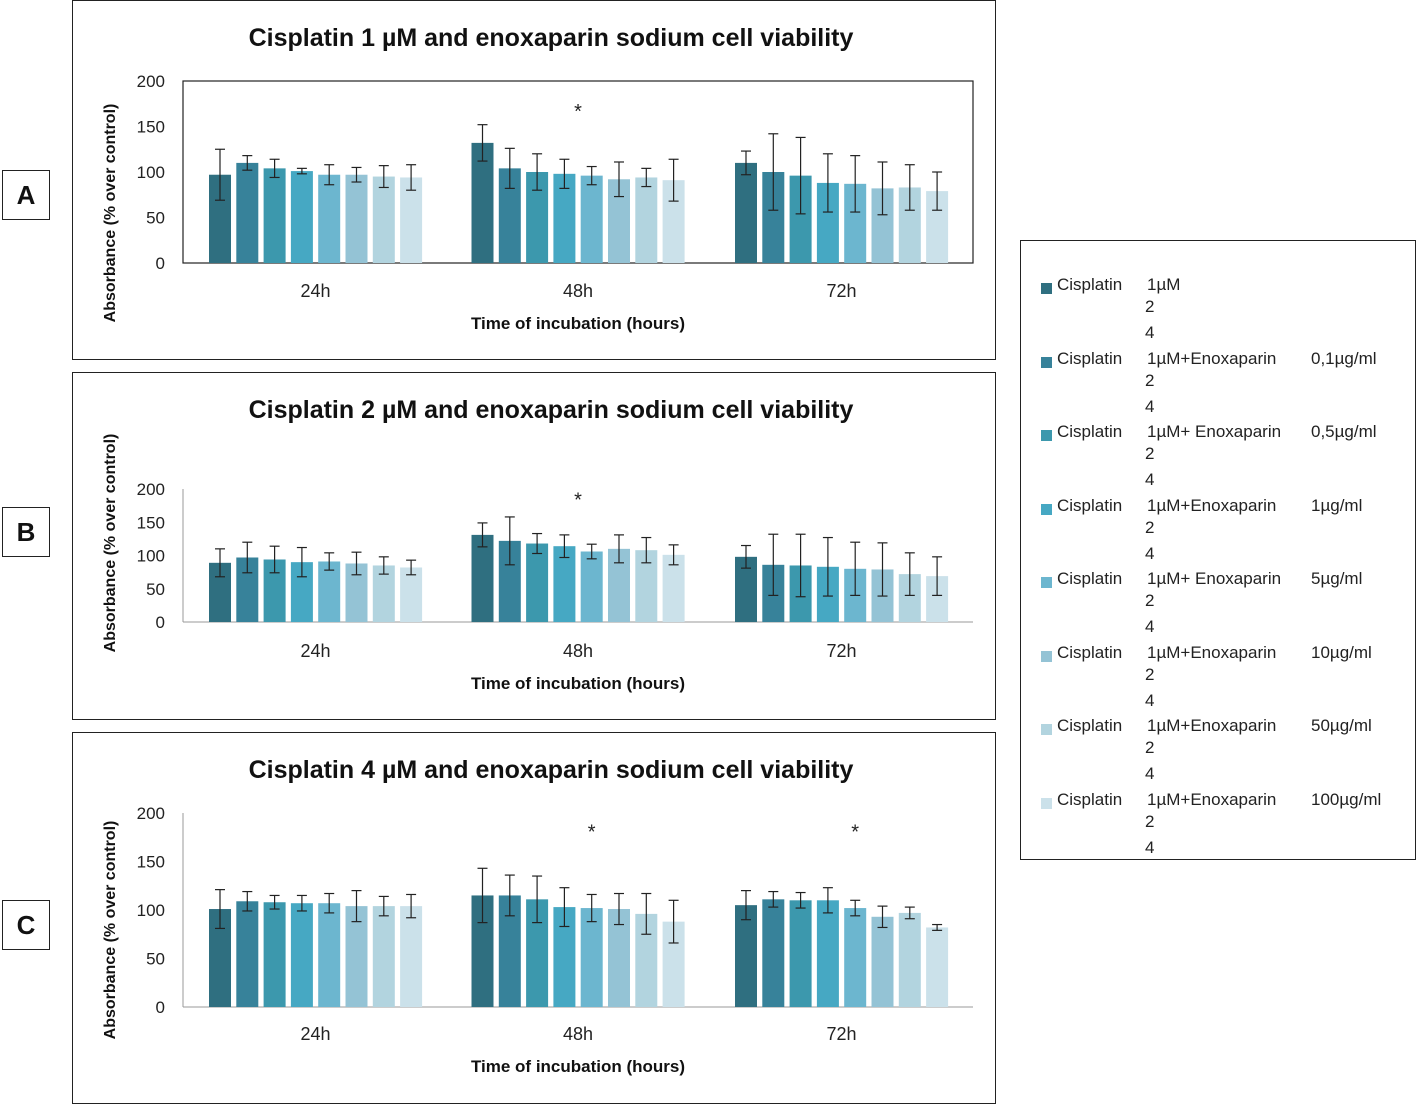  I want to click on legend-item-concentration: 50µg/ml, so click(1341, 725).